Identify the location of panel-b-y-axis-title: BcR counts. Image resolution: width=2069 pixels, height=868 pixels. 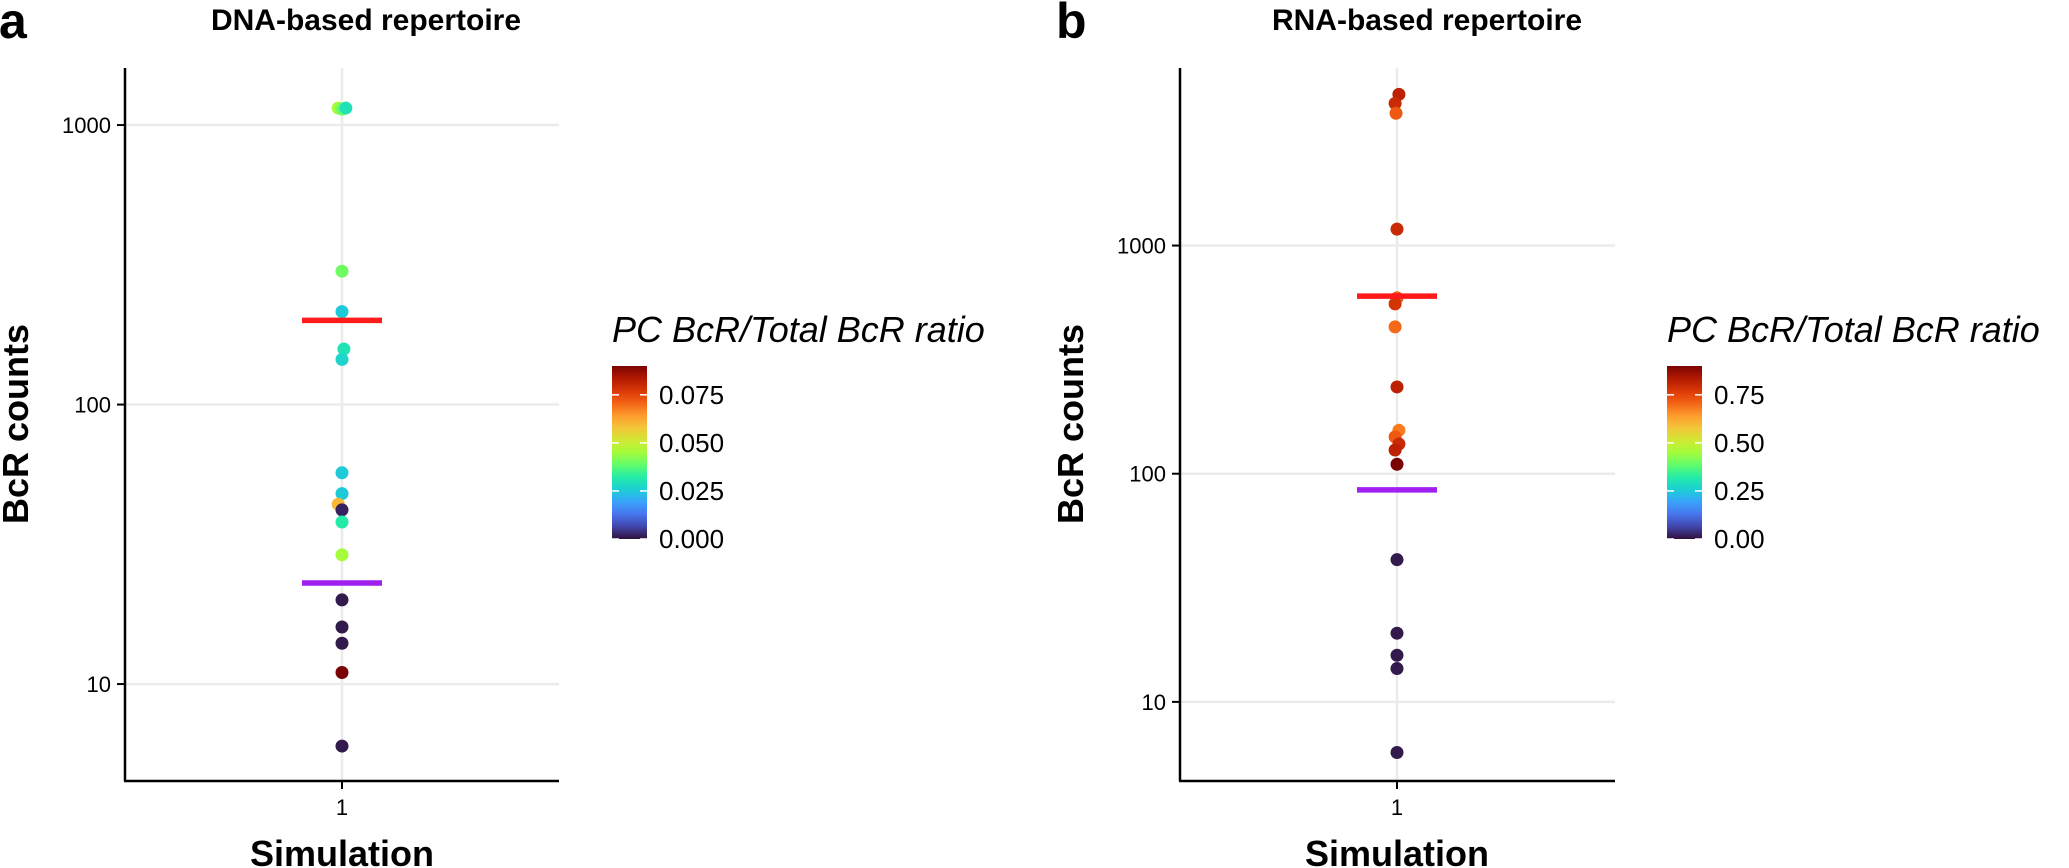
(1070, 424).